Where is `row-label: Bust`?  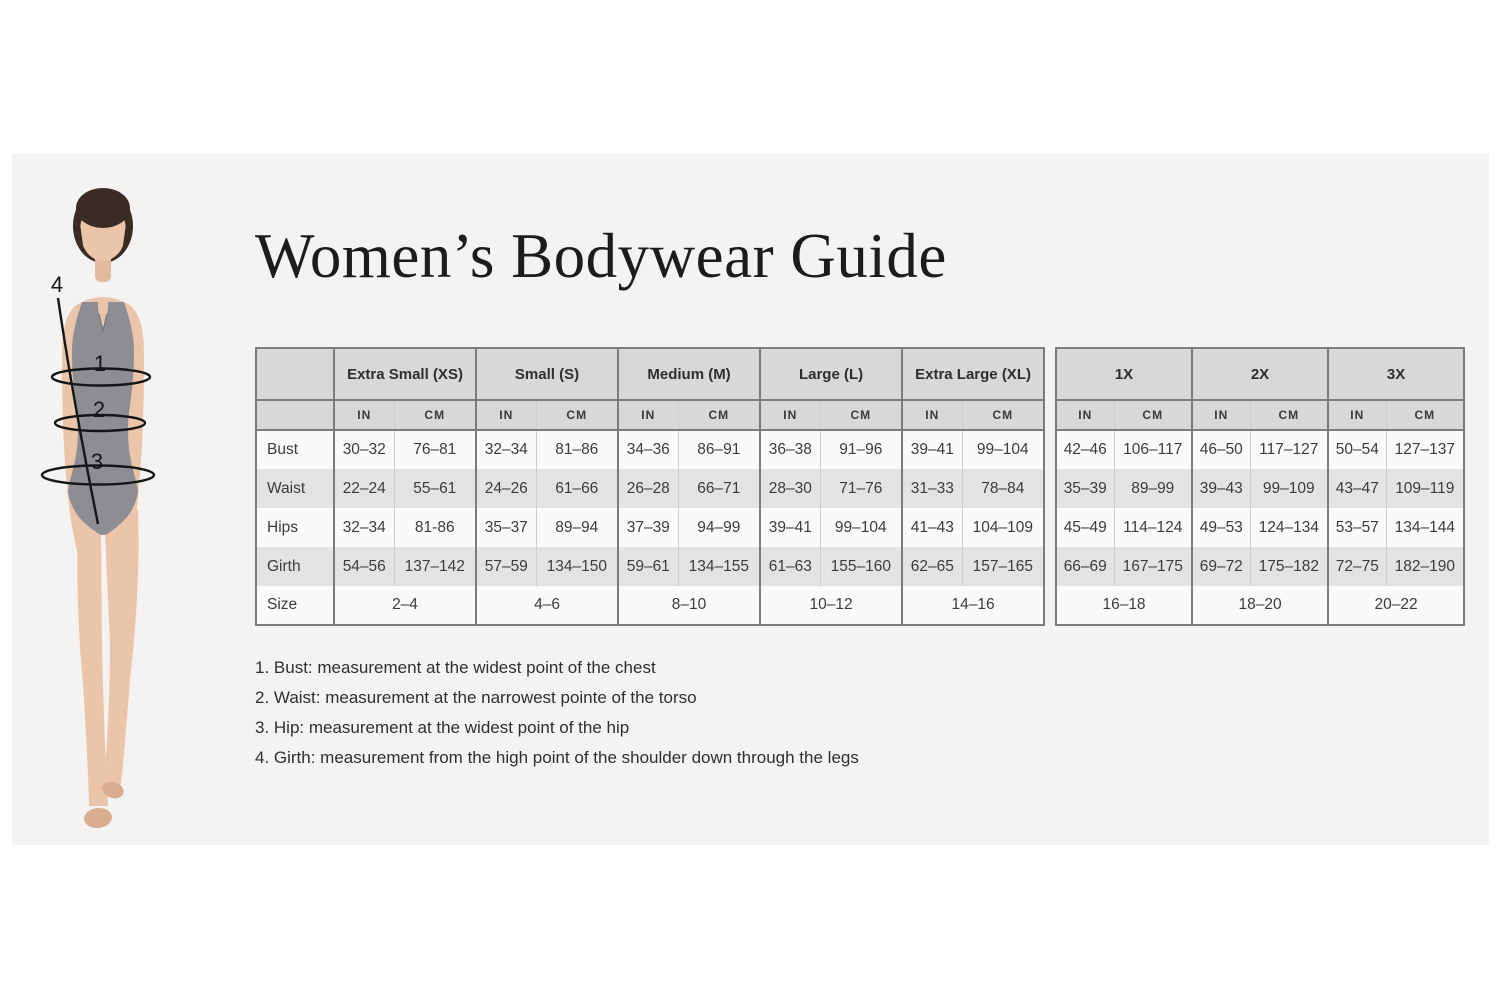 row-label: Bust is located at coordinates (283, 449).